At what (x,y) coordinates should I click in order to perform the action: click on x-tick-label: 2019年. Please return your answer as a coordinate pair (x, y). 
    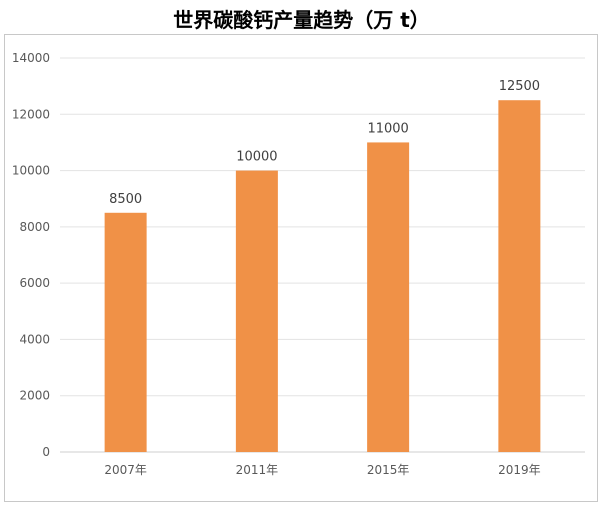
    Looking at the image, I should click on (519, 470).